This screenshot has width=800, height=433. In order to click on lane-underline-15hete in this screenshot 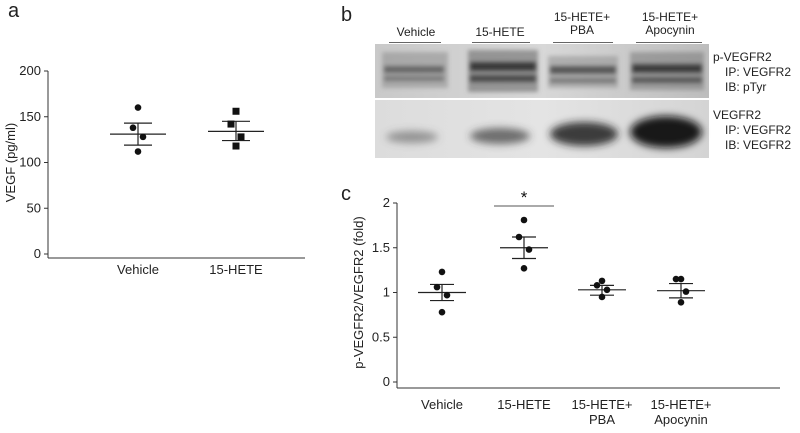, I will do `click(501, 42)`.